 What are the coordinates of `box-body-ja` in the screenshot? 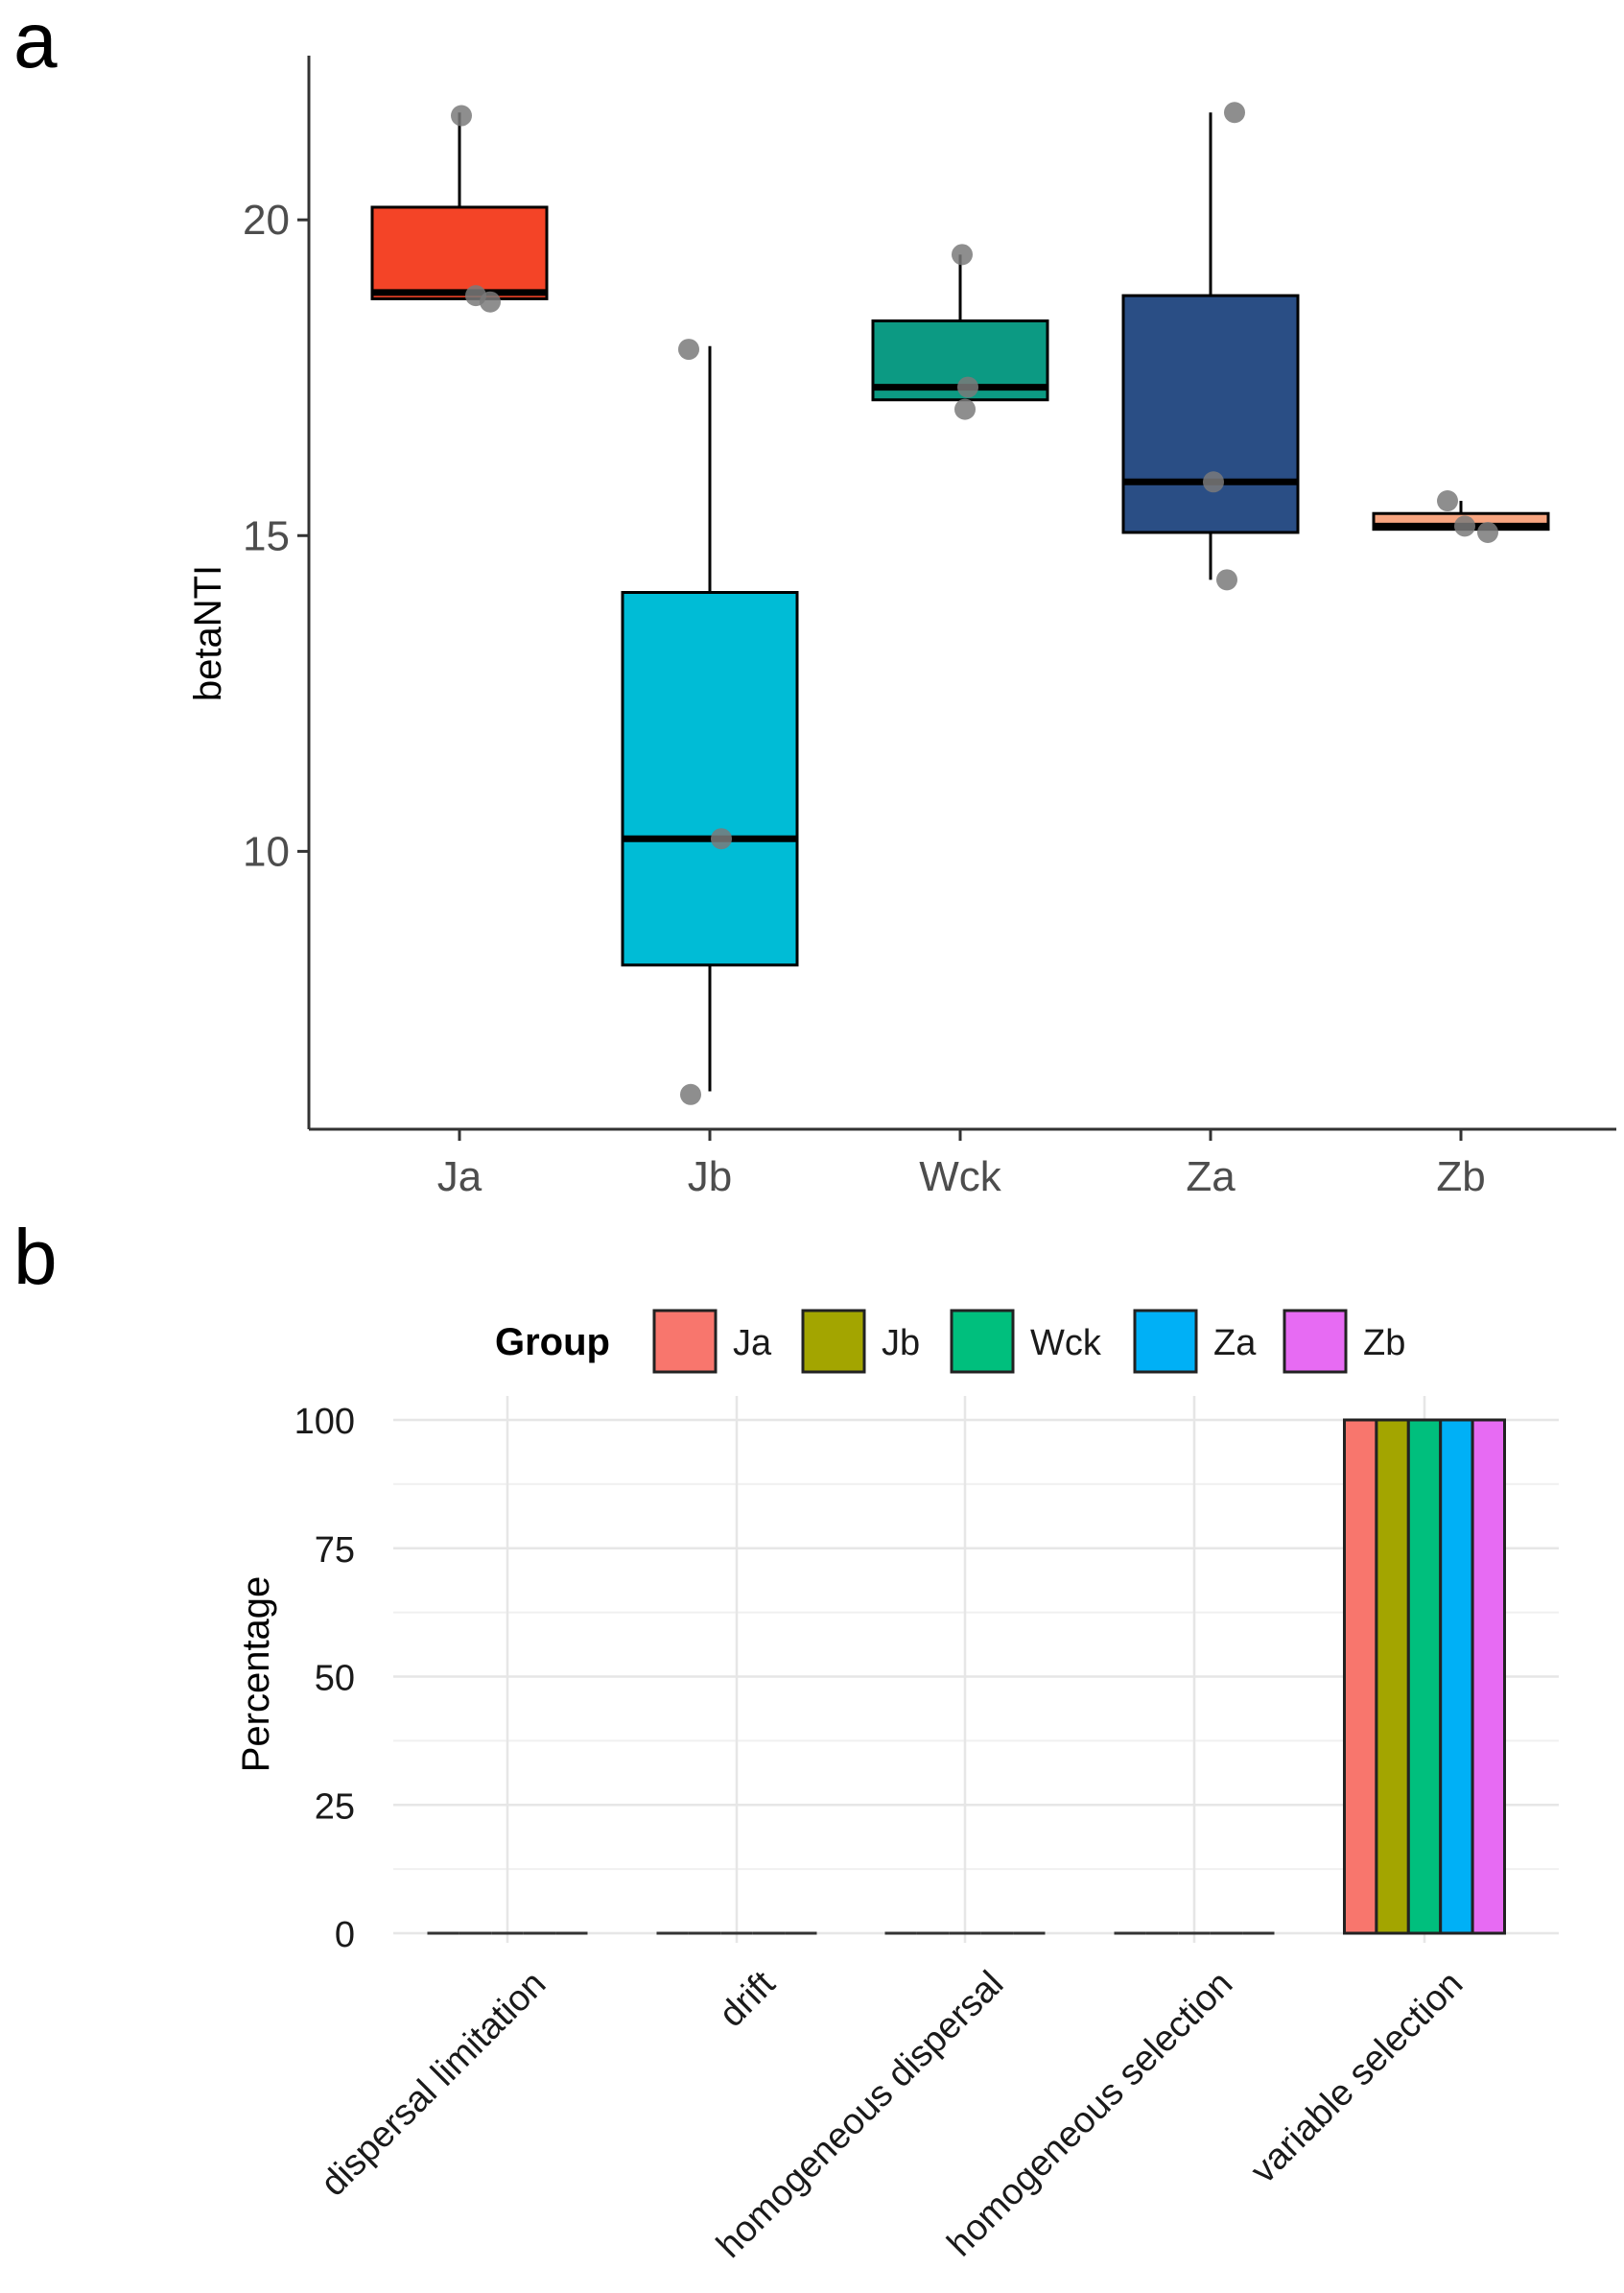 It's located at (459, 253).